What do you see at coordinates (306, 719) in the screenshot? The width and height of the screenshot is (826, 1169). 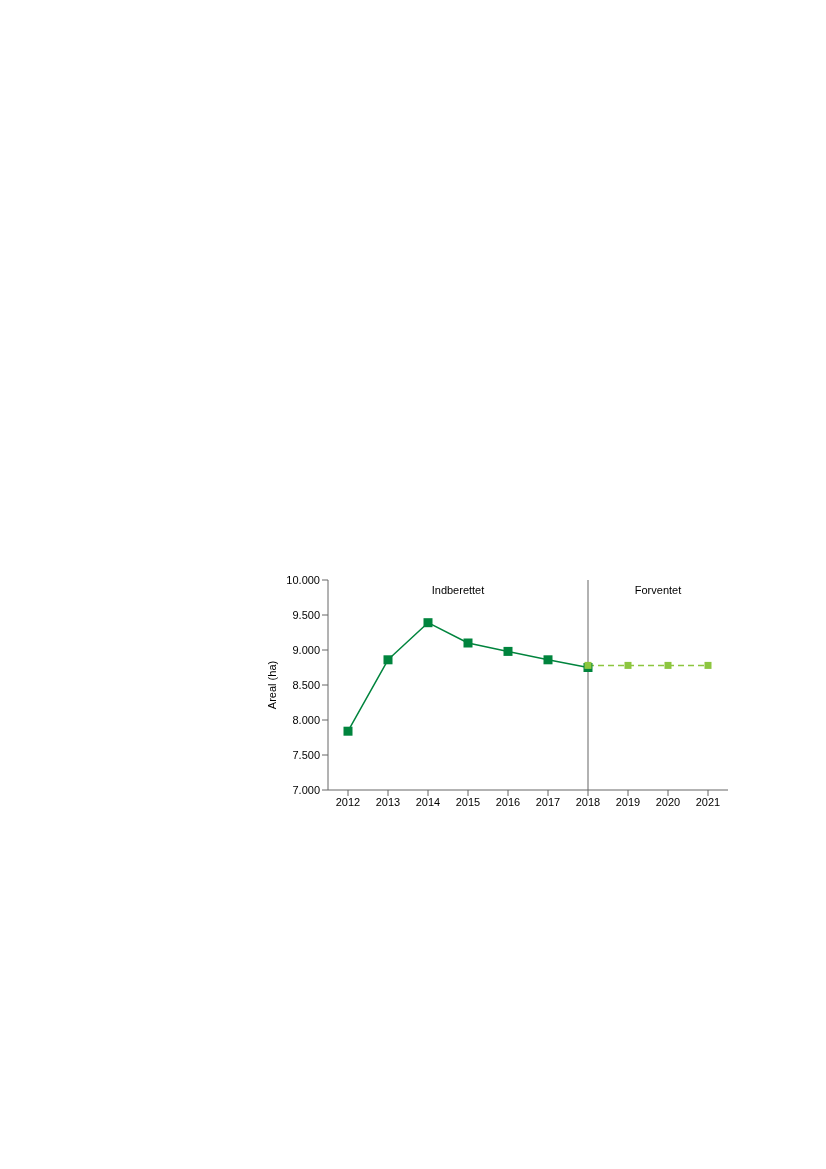 I see `y-tick-label: 8.000` at bounding box center [306, 719].